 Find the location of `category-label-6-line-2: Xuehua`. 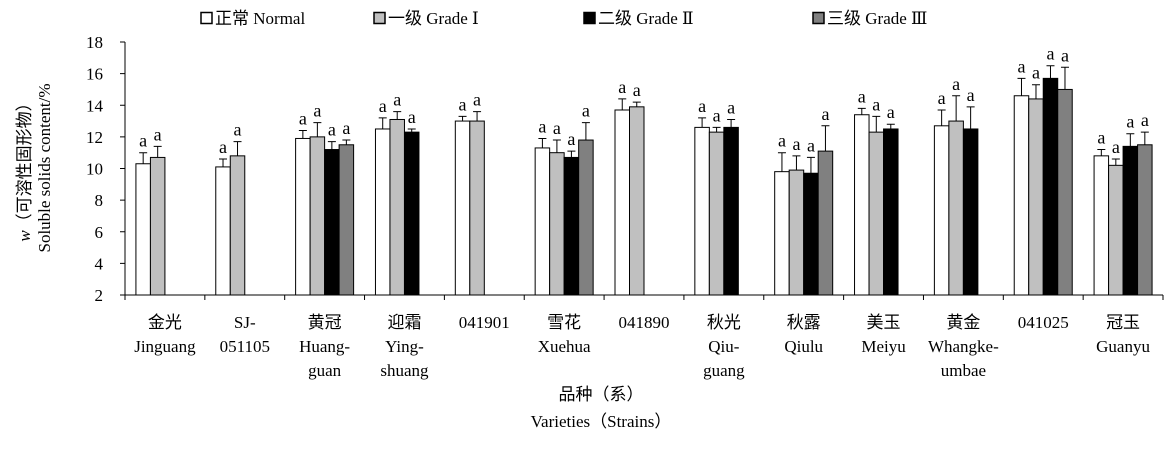

category-label-6-line-2: Xuehua is located at coordinates (564, 346).